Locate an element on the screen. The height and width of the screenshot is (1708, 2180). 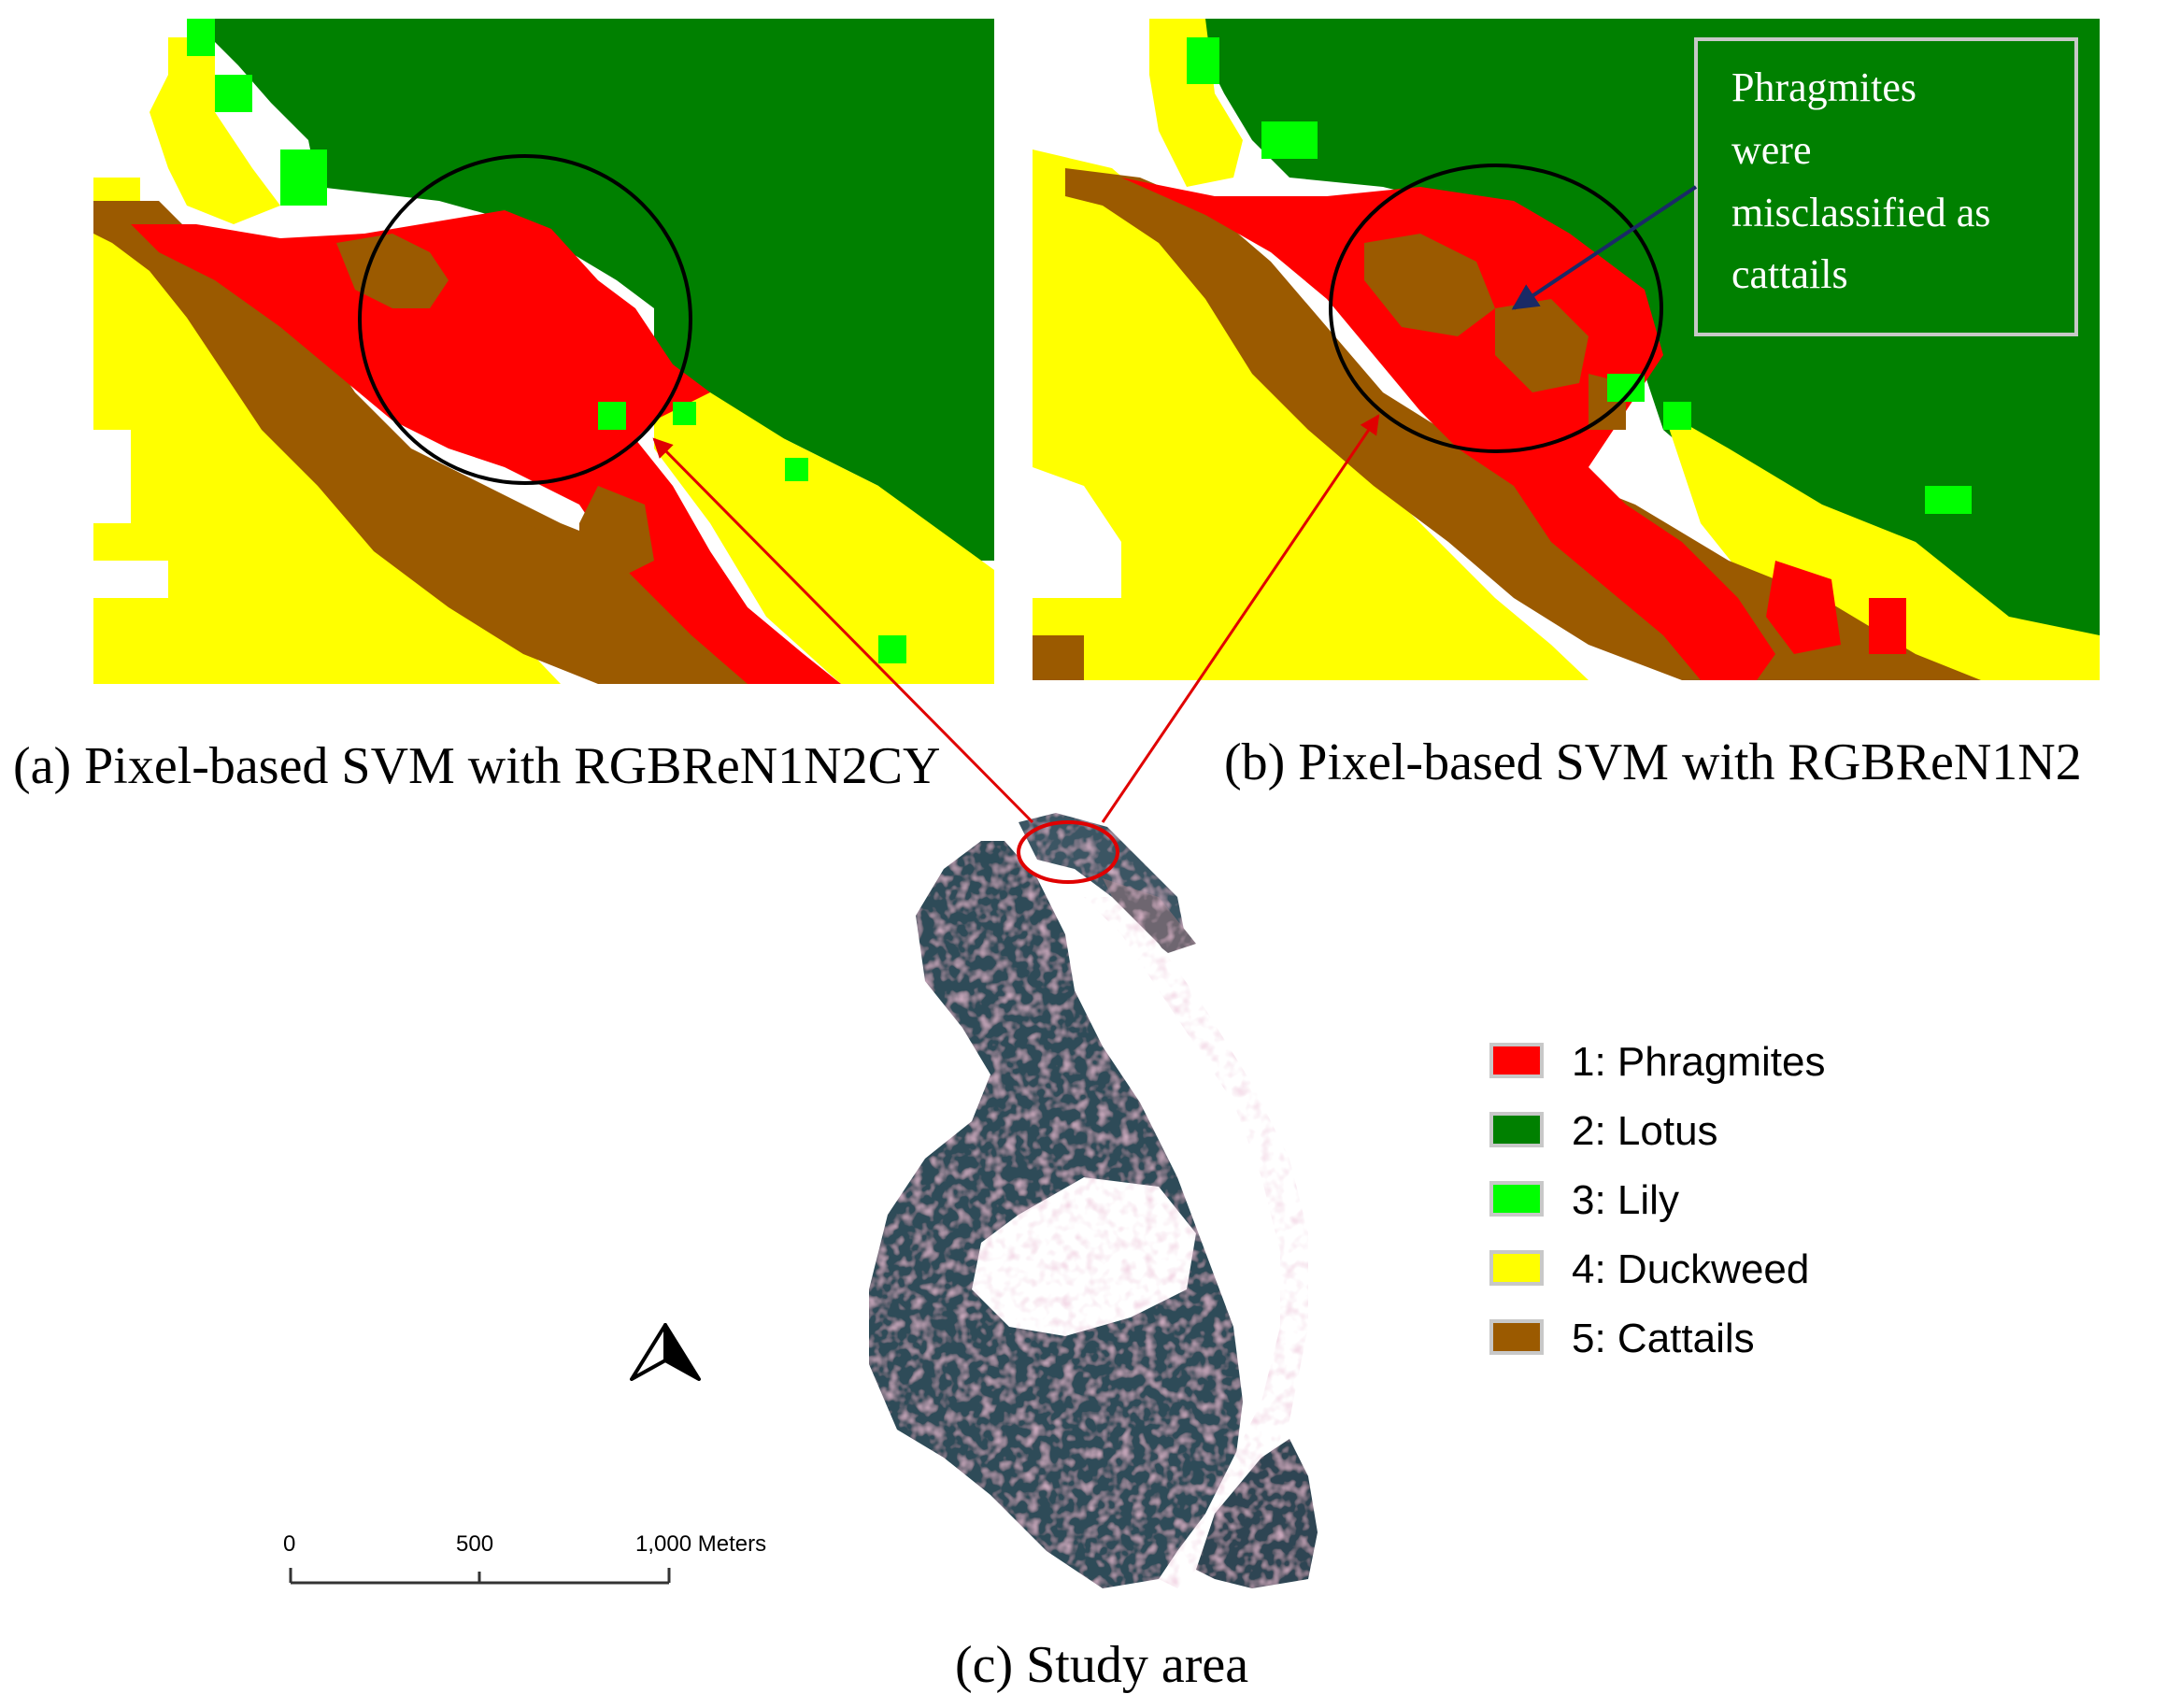
zoom-arrow-a is located at coordinates (843, 631).